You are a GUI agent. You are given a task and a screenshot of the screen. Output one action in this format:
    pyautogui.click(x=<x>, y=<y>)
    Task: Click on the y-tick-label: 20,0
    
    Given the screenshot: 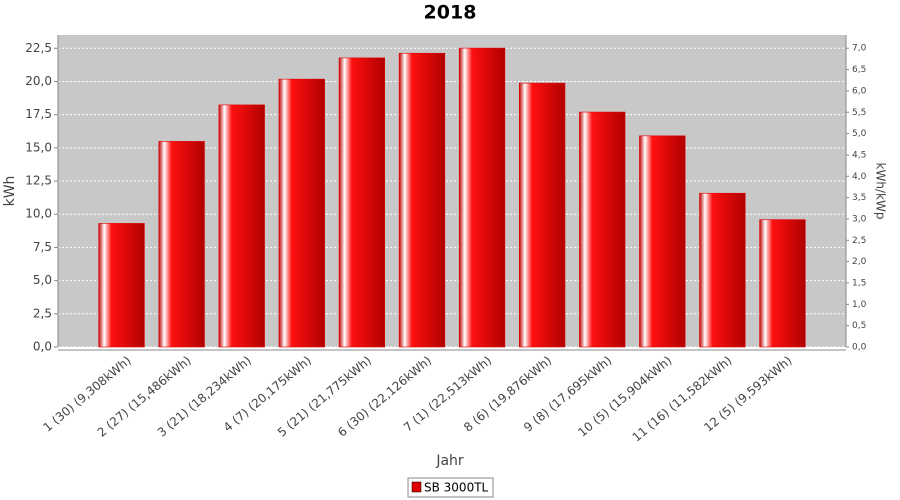 What is the action you would take?
    pyautogui.click(x=38, y=81)
    